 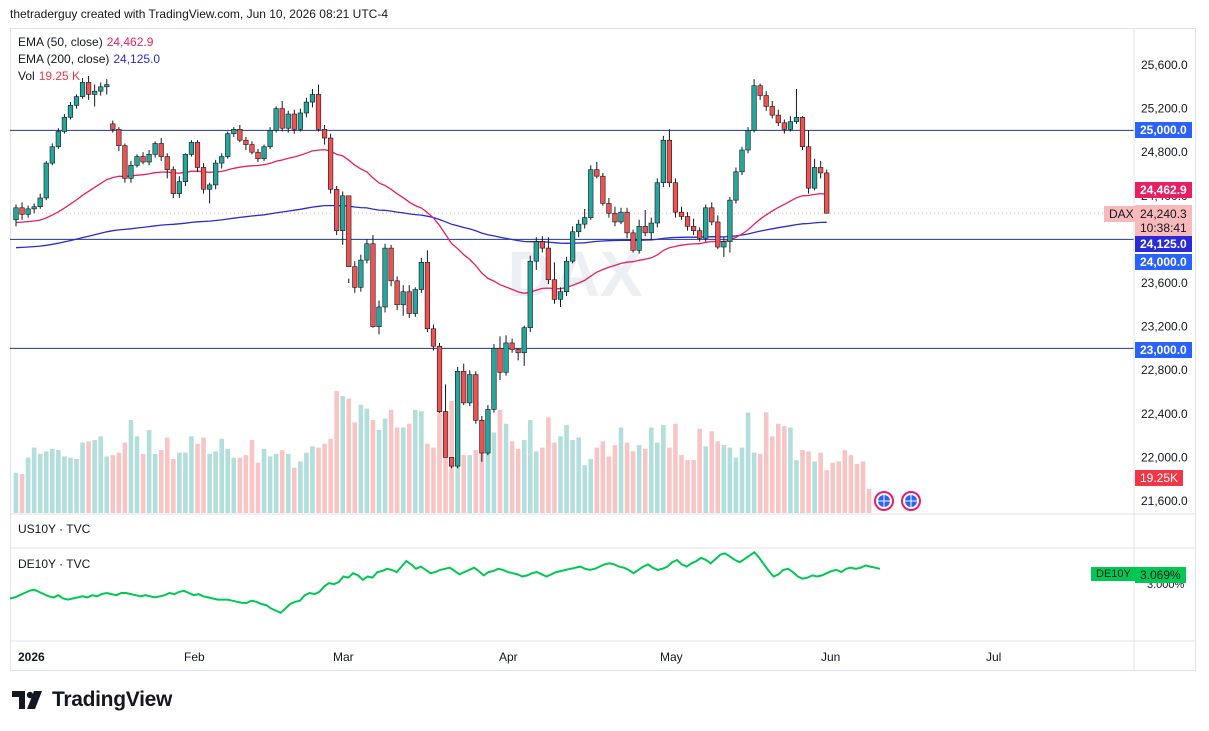 What do you see at coordinates (54, 529) in the screenshot?
I see `pane-label-us10y: US10Y · TVC` at bounding box center [54, 529].